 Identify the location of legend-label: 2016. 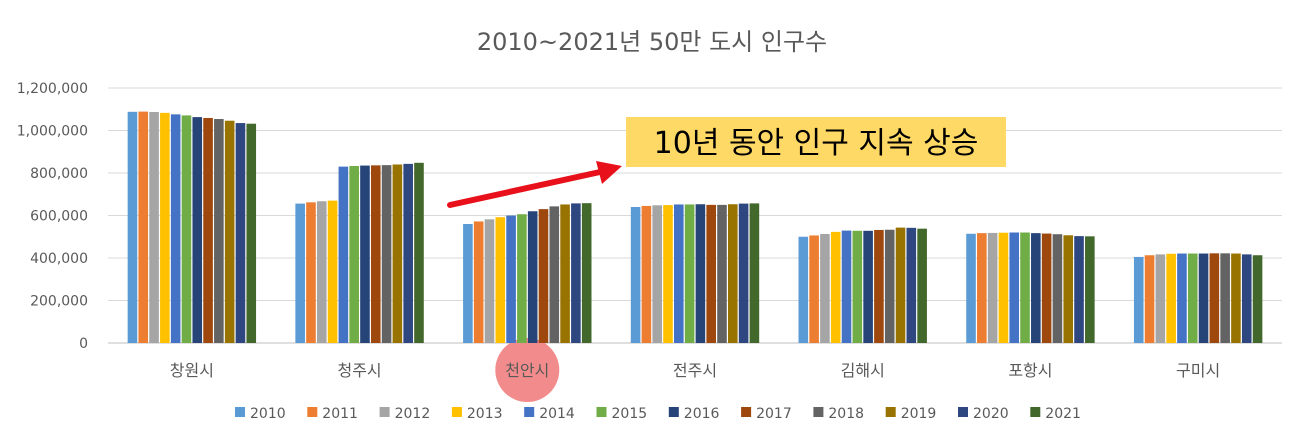
(702, 414).